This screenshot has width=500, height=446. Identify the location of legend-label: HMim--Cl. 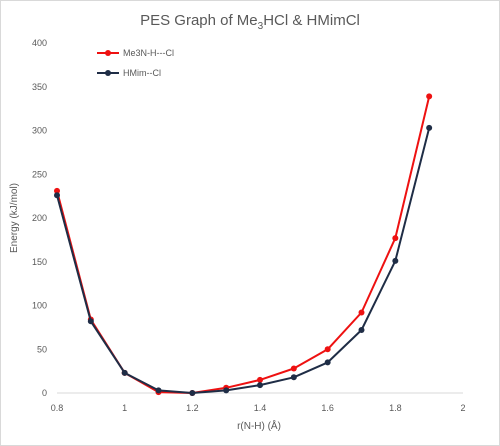
(142, 73).